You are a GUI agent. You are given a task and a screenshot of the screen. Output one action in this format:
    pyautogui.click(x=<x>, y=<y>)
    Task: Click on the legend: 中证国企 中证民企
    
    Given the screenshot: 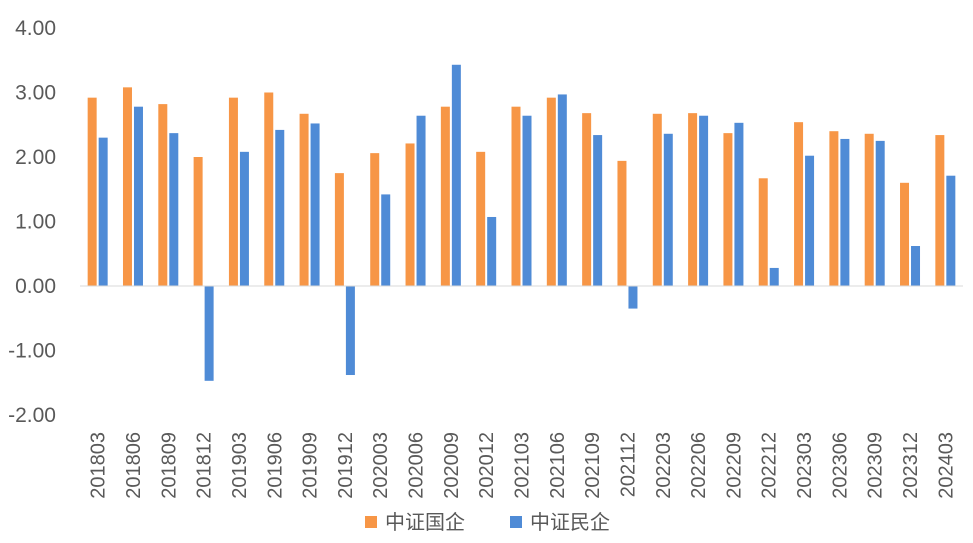 What is the action you would take?
    pyautogui.click(x=487, y=522)
    